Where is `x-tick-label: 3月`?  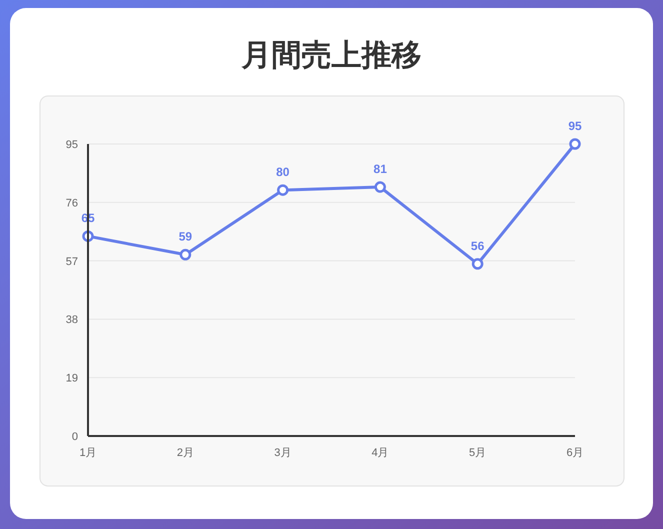
x-tick-label: 3月 is located at coordinates (283, 453).